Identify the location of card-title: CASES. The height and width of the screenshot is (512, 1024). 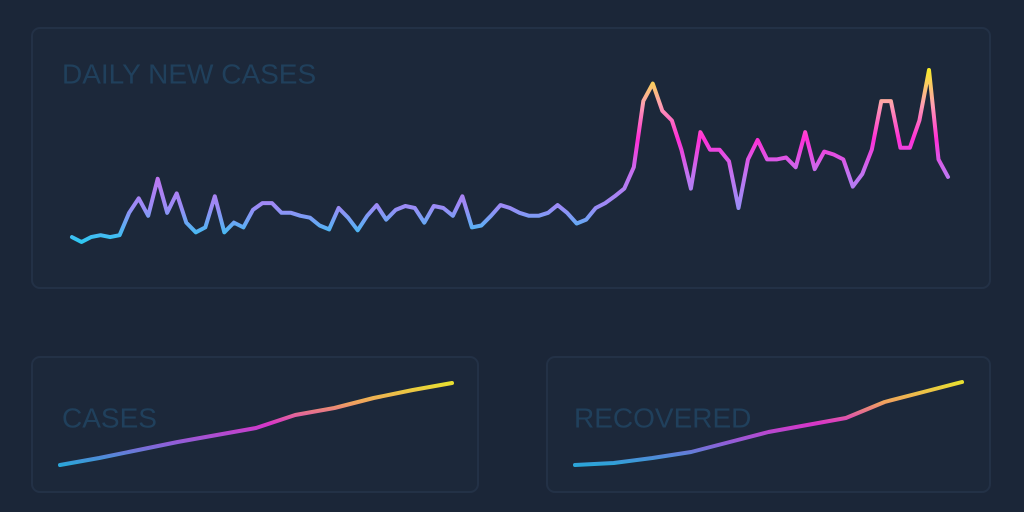
(109, 417).